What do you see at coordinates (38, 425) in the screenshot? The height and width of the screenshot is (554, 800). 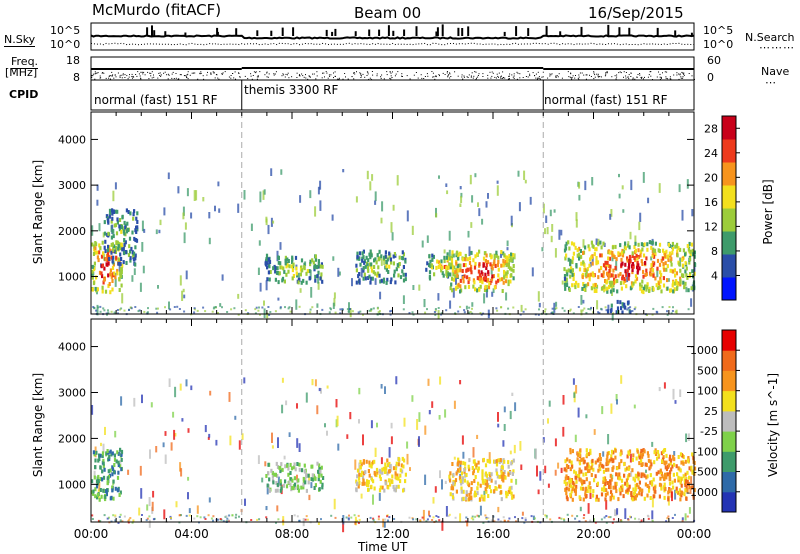 I see `velocity-ylabel: Slant Range [km]` at bounding box center [38, 425].